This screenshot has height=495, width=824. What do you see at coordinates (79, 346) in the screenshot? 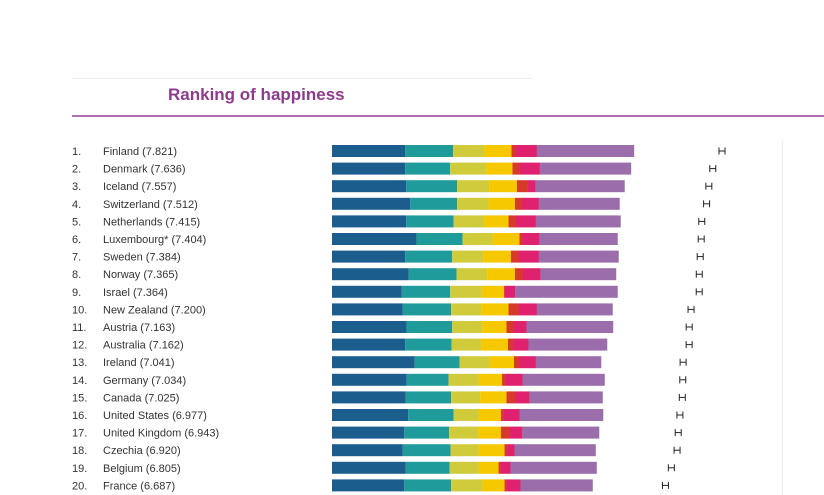
I see `rank-number: 12.` at bounding box center [79, 346].